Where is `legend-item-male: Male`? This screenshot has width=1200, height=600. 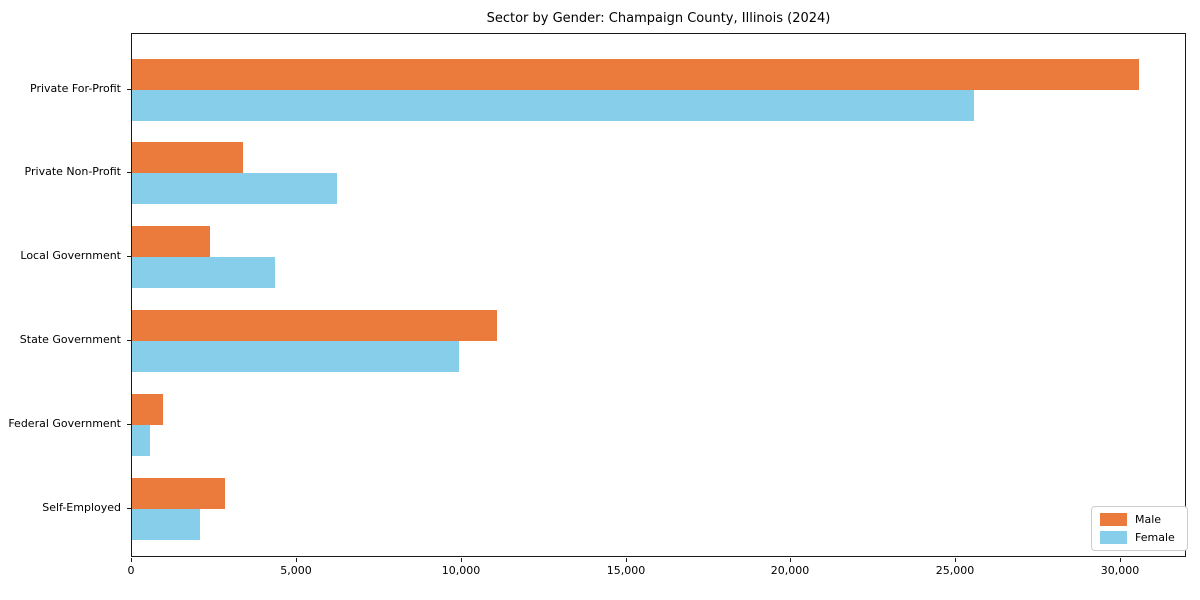 legend-item-male: Male is located at coordinates (1137, 519).